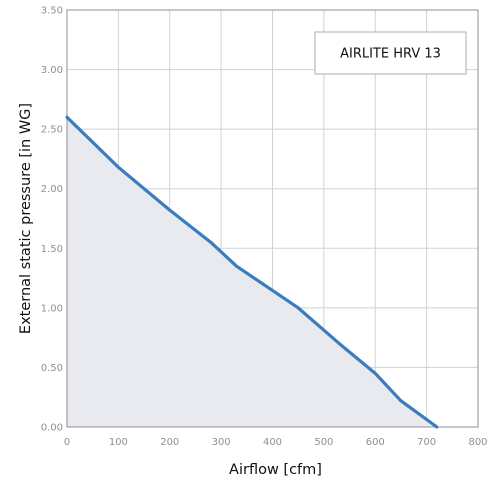 This screenshot has height=482, width=502. I want to click on y-tick-label-3: 1.50, so click(52, 249).